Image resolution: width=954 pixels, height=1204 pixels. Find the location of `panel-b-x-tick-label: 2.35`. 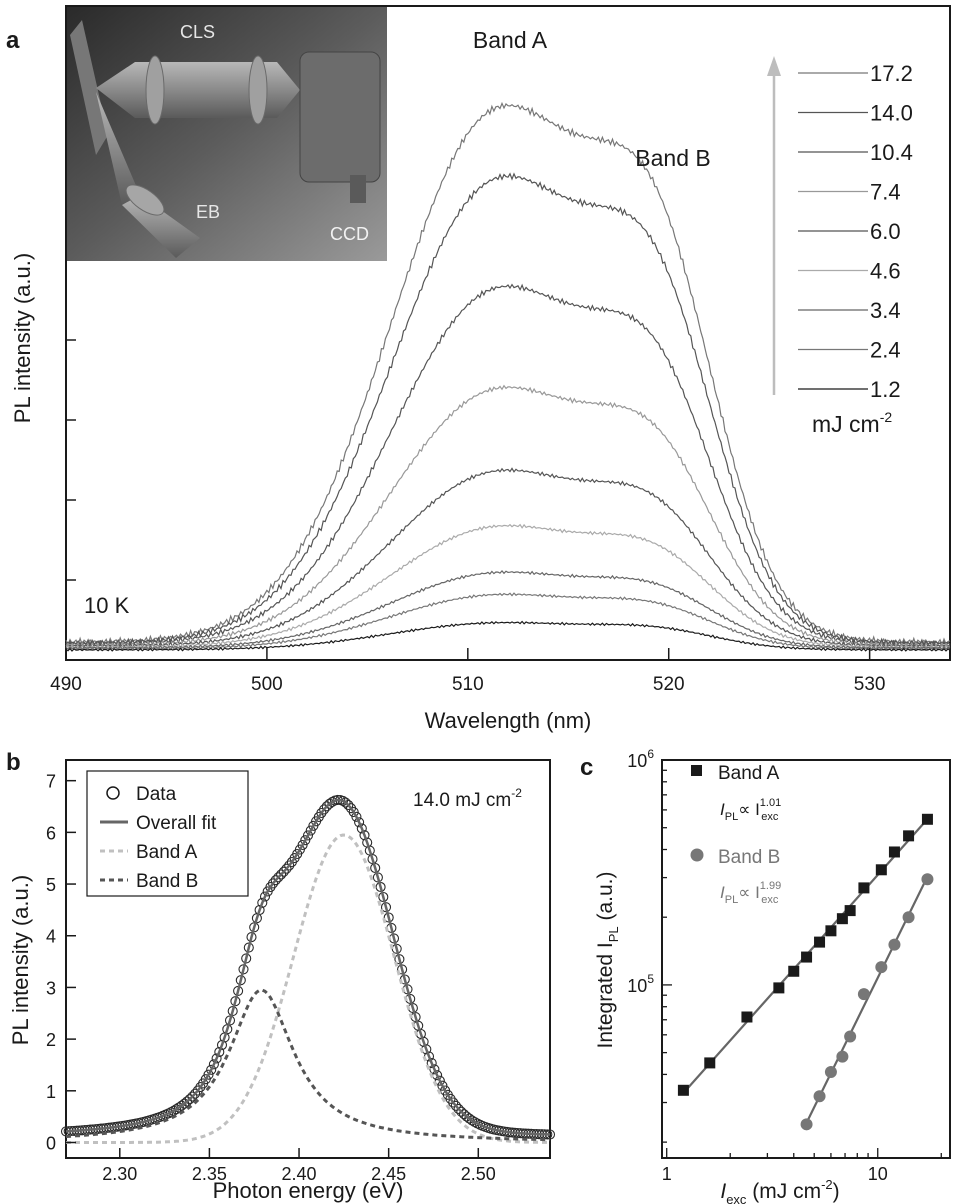

panel-b-x-tick-label: 2.35 is located at coordinates (209, 1174).